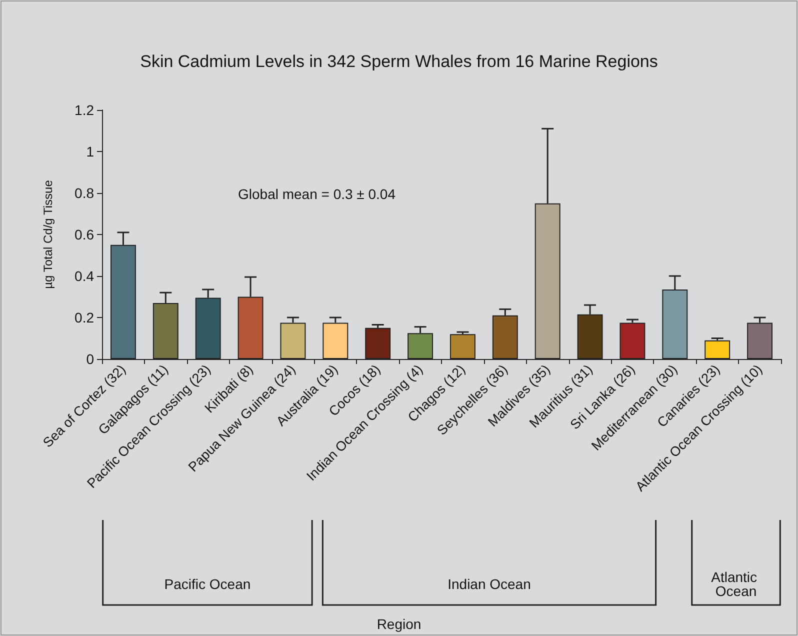 The height and width of the screenshot is (636, 798). What do you see at coordinates (489, 584) in the screenshot?
I see `text: Indian Ocean` at bounding box center [489, 584].